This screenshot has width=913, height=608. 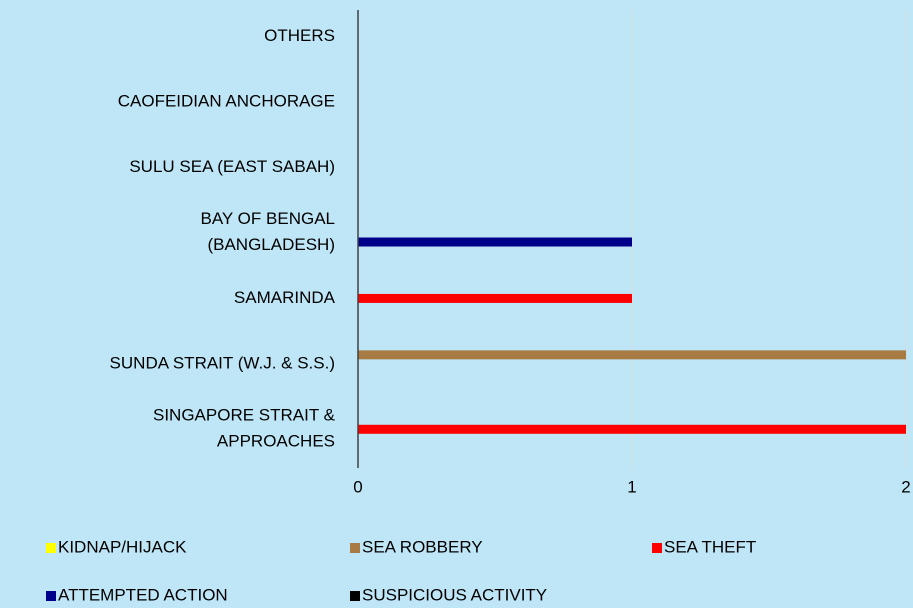 What do you see at coordinates (285, 297) in the screenshot?
I see `y-tick-label: SAMARINDA` at bounding box center [285, 297].